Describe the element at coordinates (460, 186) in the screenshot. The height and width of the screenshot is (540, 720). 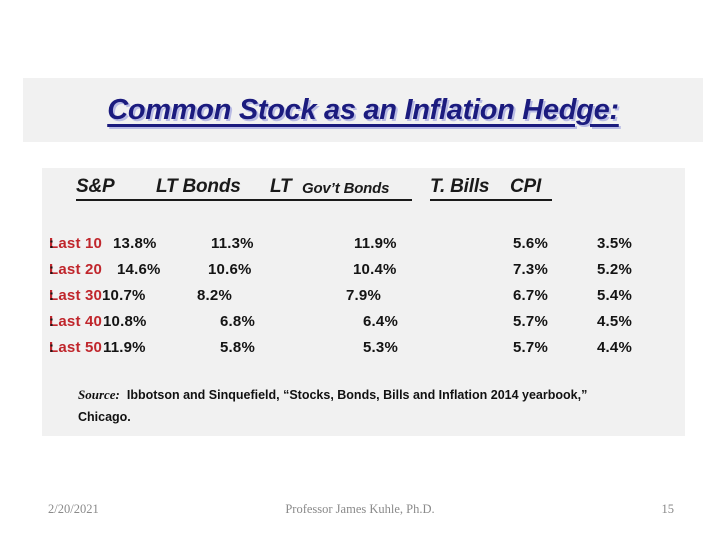
I see `header-t-bills: T. Bills` at that location.